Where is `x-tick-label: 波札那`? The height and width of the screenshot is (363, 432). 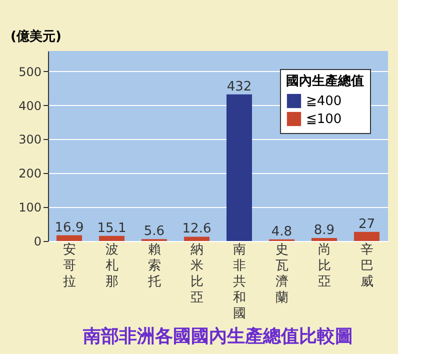 x-tick-label: 波札那 is located at coordinates (111, 266).